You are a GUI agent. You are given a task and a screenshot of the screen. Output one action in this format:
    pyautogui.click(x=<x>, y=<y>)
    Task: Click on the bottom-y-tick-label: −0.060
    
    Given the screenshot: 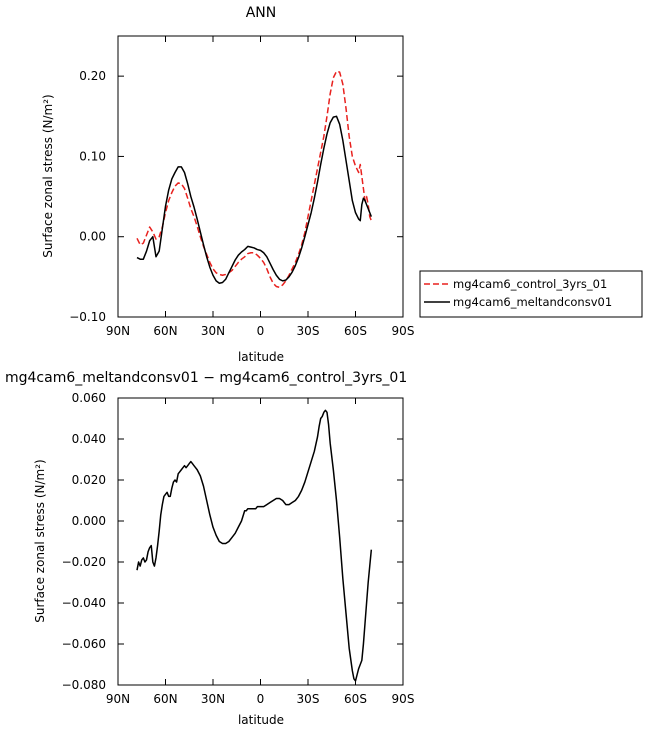 What is the action you would take?
    pyautogui.click(x=84, y=644)
    